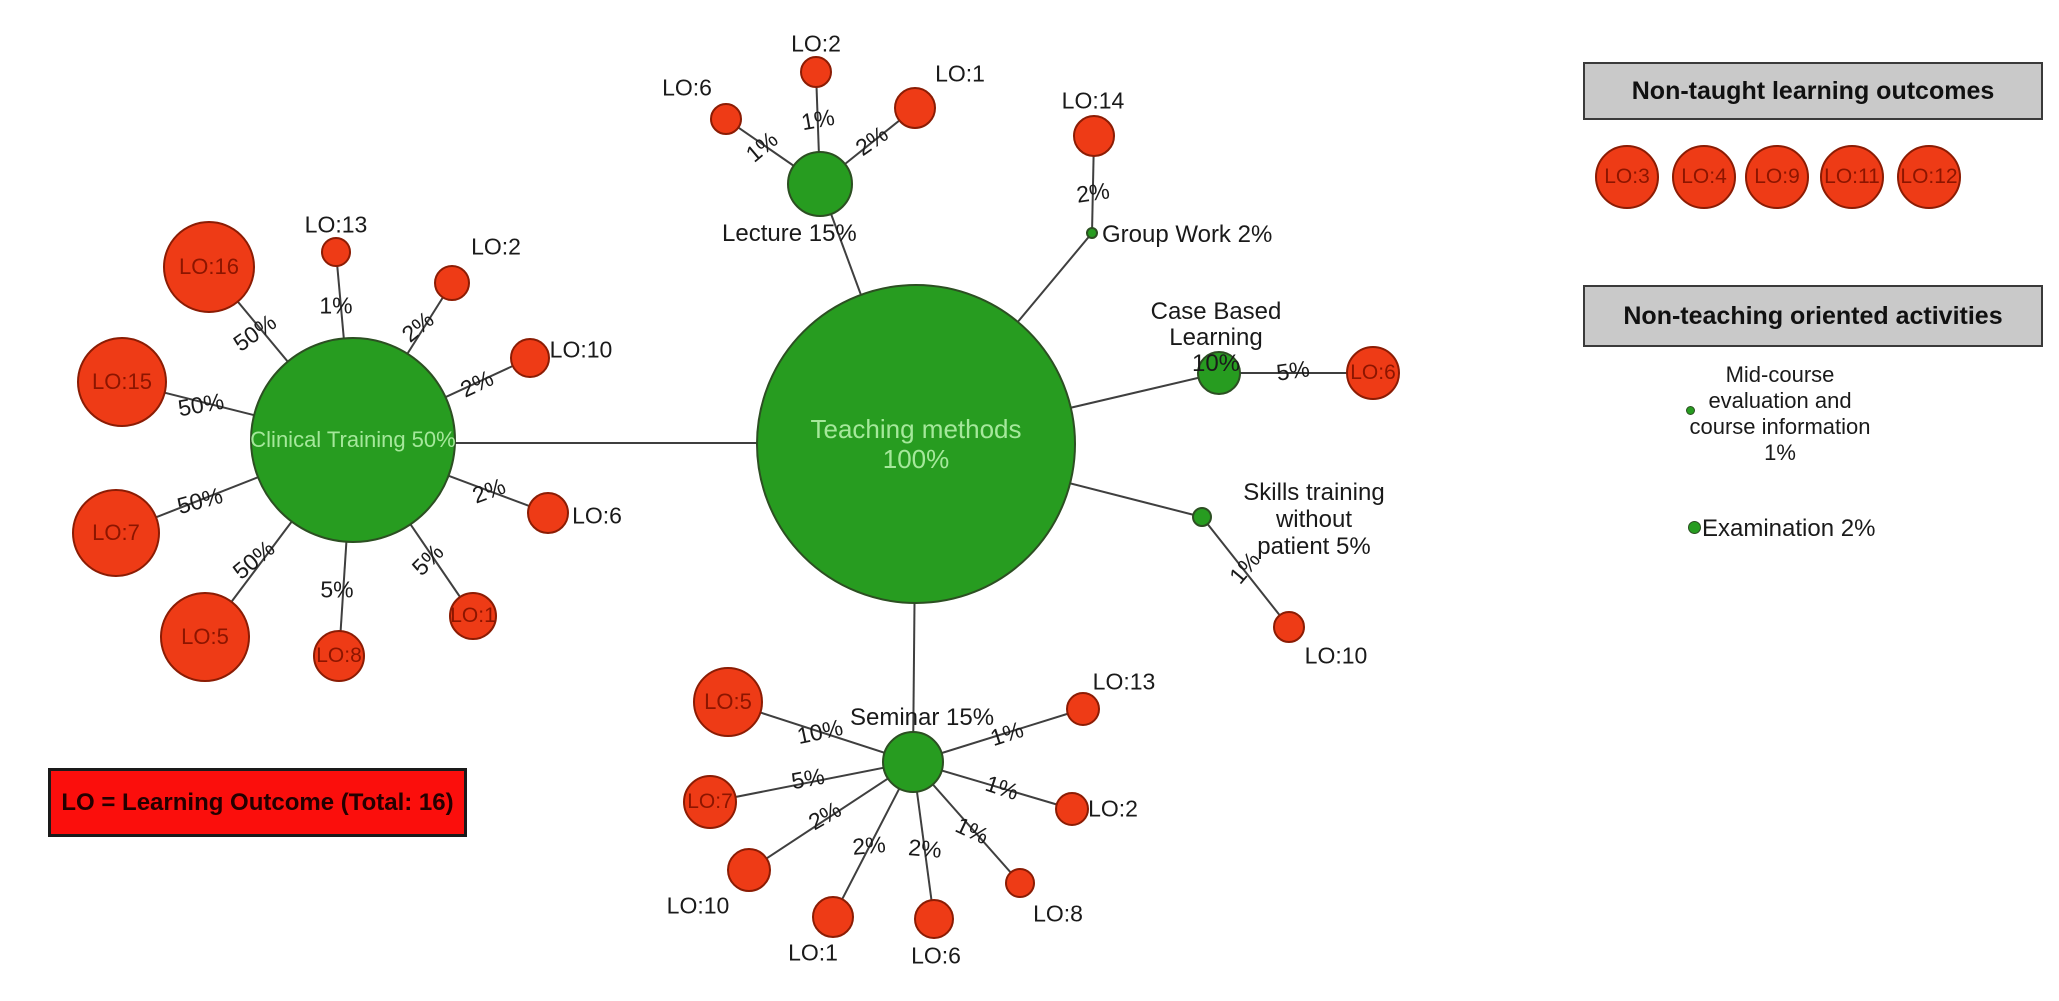  I want to click on teaching-methods-title: Teaching methods, so click(916, 429).